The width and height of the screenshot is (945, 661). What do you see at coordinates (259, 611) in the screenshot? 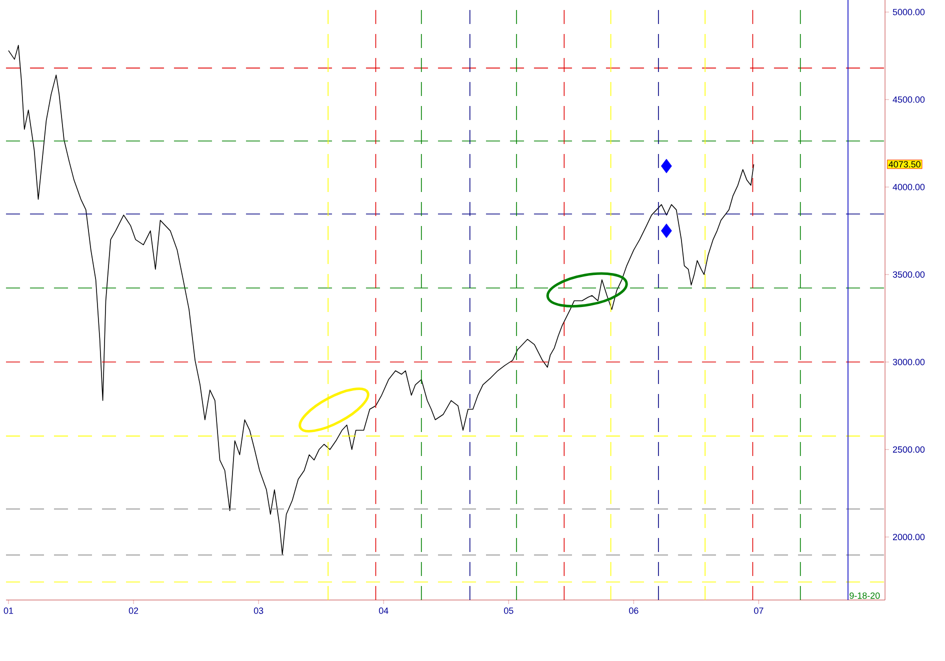
I see `x-tick-label: 03` at bounding box center [259, 611].